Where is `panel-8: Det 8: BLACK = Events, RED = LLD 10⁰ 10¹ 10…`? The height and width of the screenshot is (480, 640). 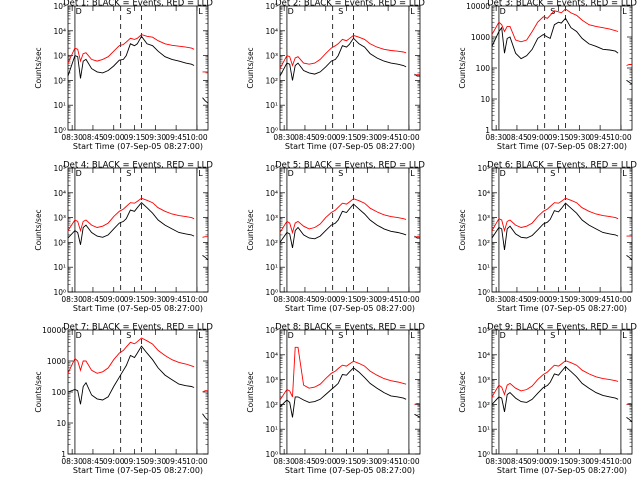 panel-8: Det 8: BLACK = Events, RED = LLD 10⁰ 10¹ 10… is located at coordinates (335, 399).